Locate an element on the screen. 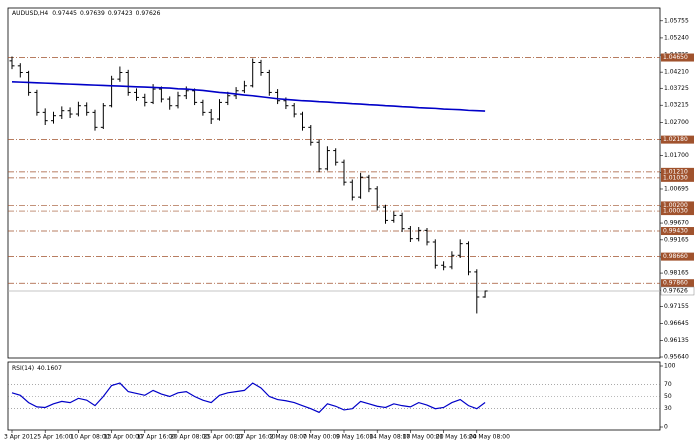  current-price-box is located at coordinates (677, 291).